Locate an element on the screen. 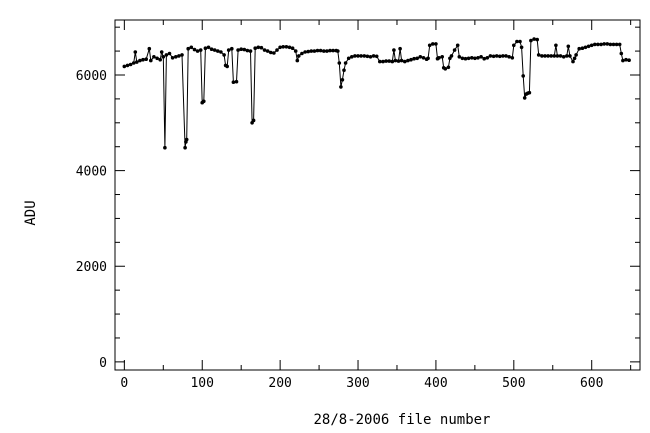  y-tick-label: 4000 is located at coordinates (91, 172).